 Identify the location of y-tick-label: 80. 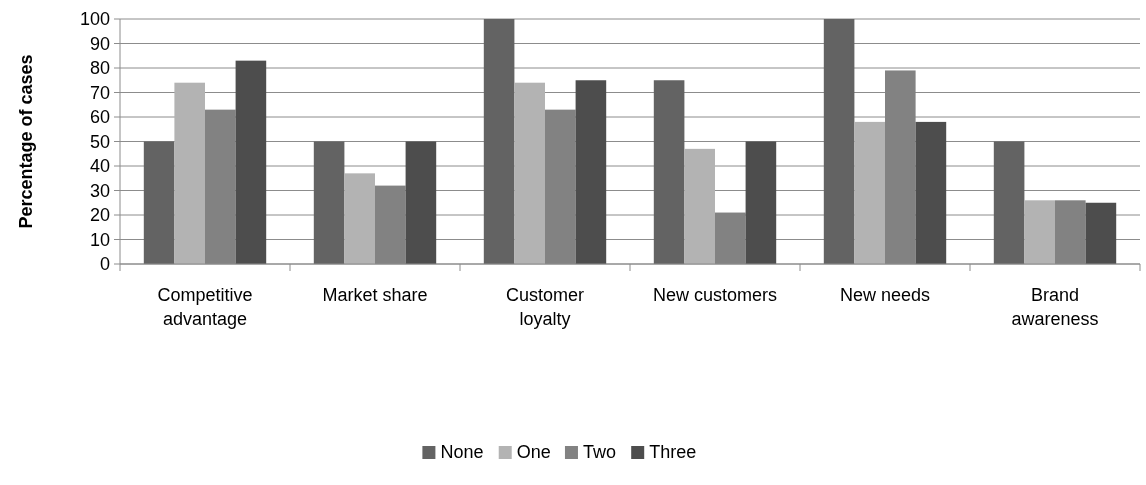
(99, 68).